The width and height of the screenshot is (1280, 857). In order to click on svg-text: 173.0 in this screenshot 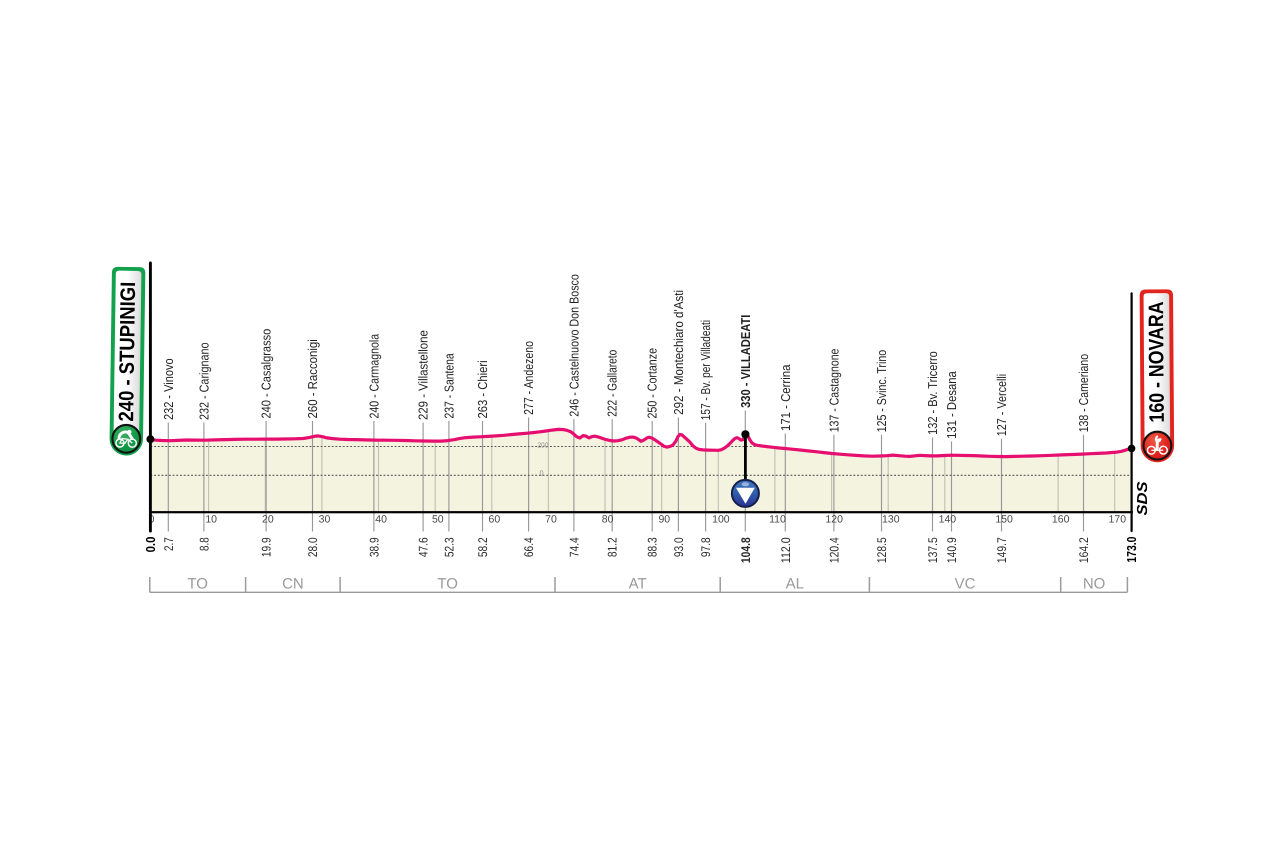, I will do `click(1131, 550)`.